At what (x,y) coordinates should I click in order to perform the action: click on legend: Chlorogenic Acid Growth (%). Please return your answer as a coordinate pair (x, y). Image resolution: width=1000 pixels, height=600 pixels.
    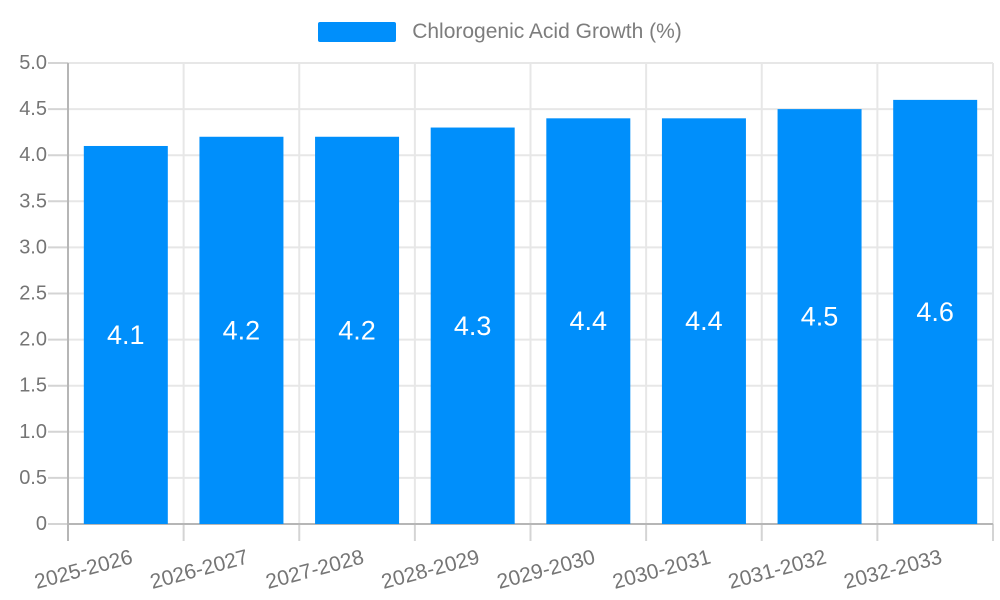
    Looking at the image, I should click on (500, 31).